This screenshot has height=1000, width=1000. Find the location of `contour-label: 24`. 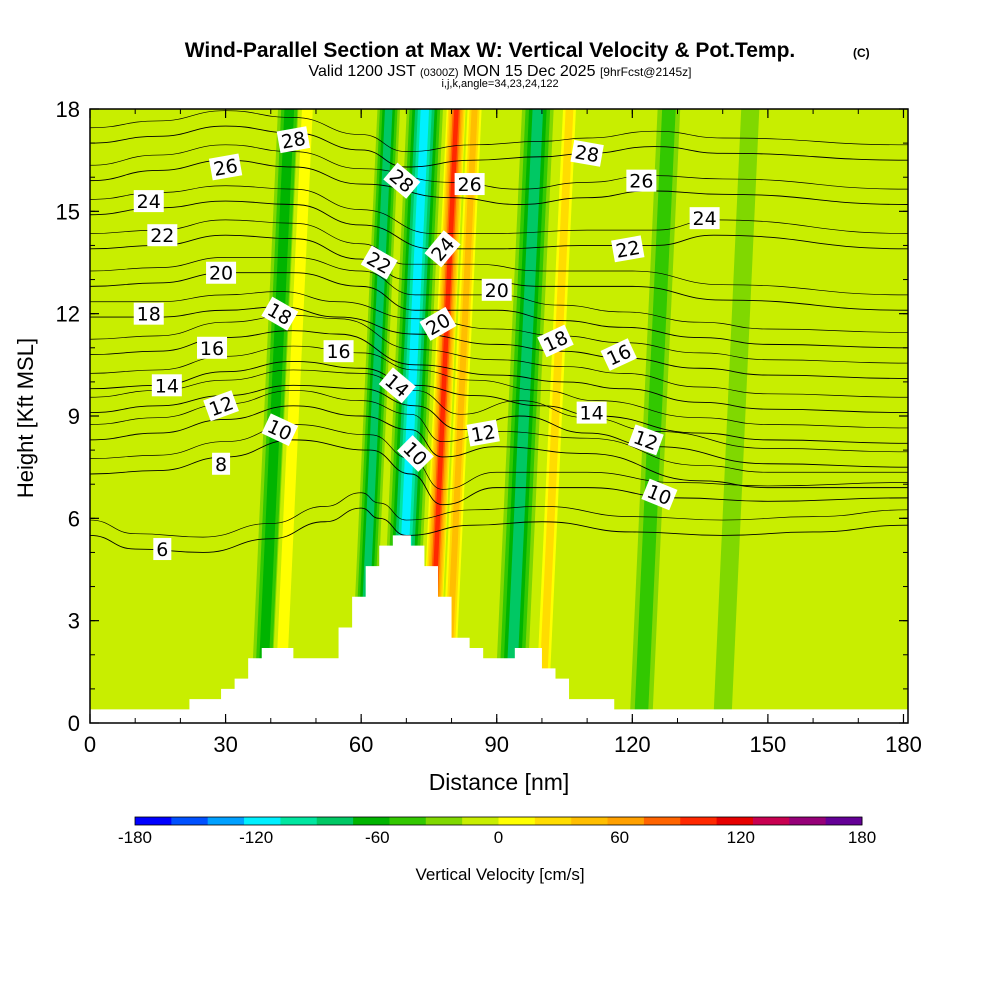

contour-label: 24 is located at coordinates (704, 218).